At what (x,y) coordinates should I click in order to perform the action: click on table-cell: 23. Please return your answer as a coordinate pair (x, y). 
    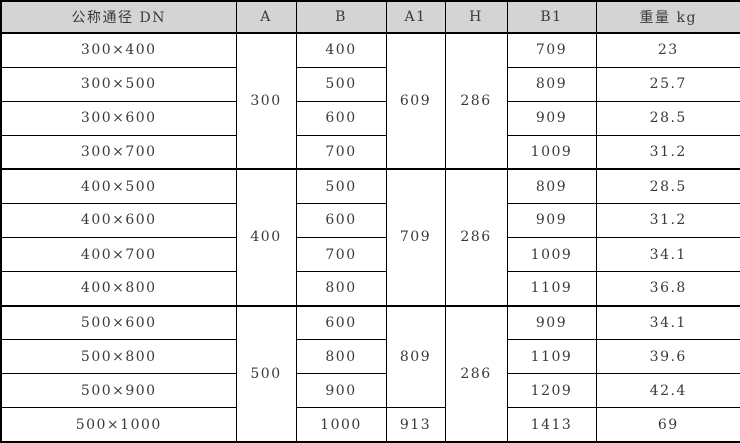
    Looking at the image, I should click on (667, 49).